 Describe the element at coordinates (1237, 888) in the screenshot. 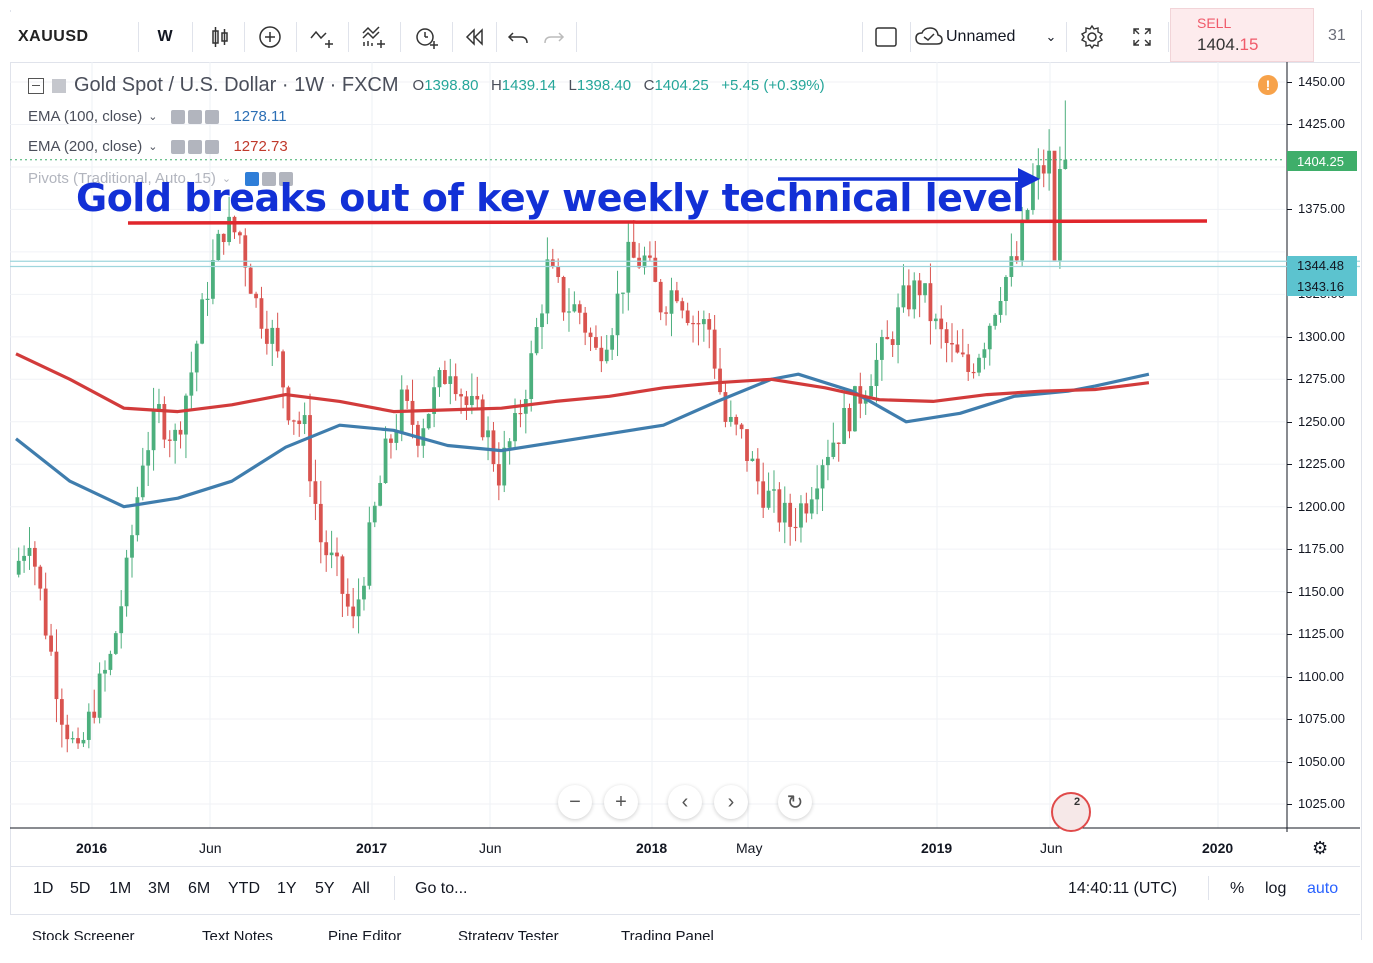

I see `percent-toggle: %` at that location.